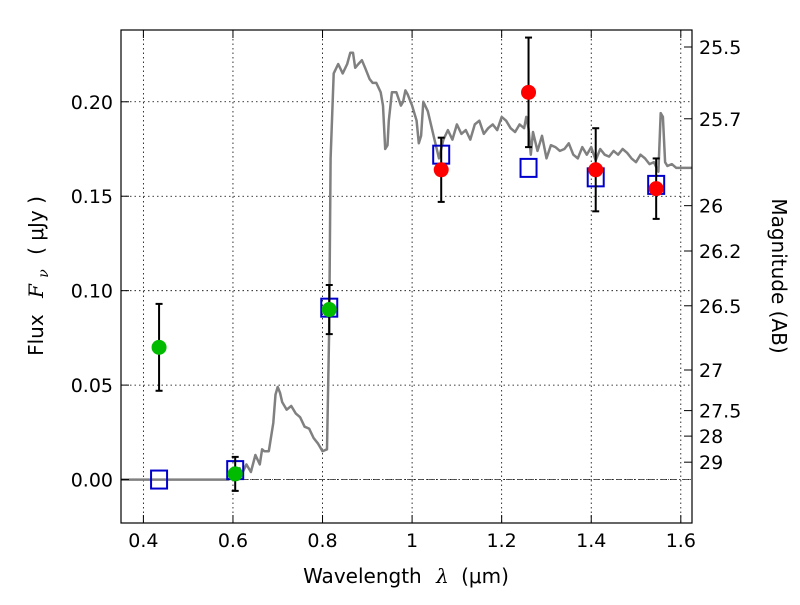  I want to click on y2-tick-label: 29, so click(711, 463).